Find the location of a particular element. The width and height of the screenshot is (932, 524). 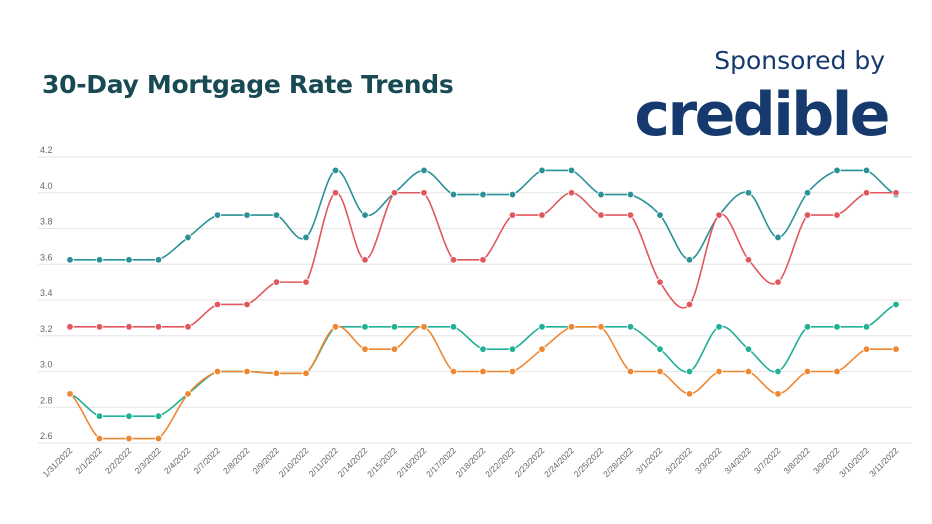

x-tick-label: 2/28/2022 is located at coordinates (618, 462).